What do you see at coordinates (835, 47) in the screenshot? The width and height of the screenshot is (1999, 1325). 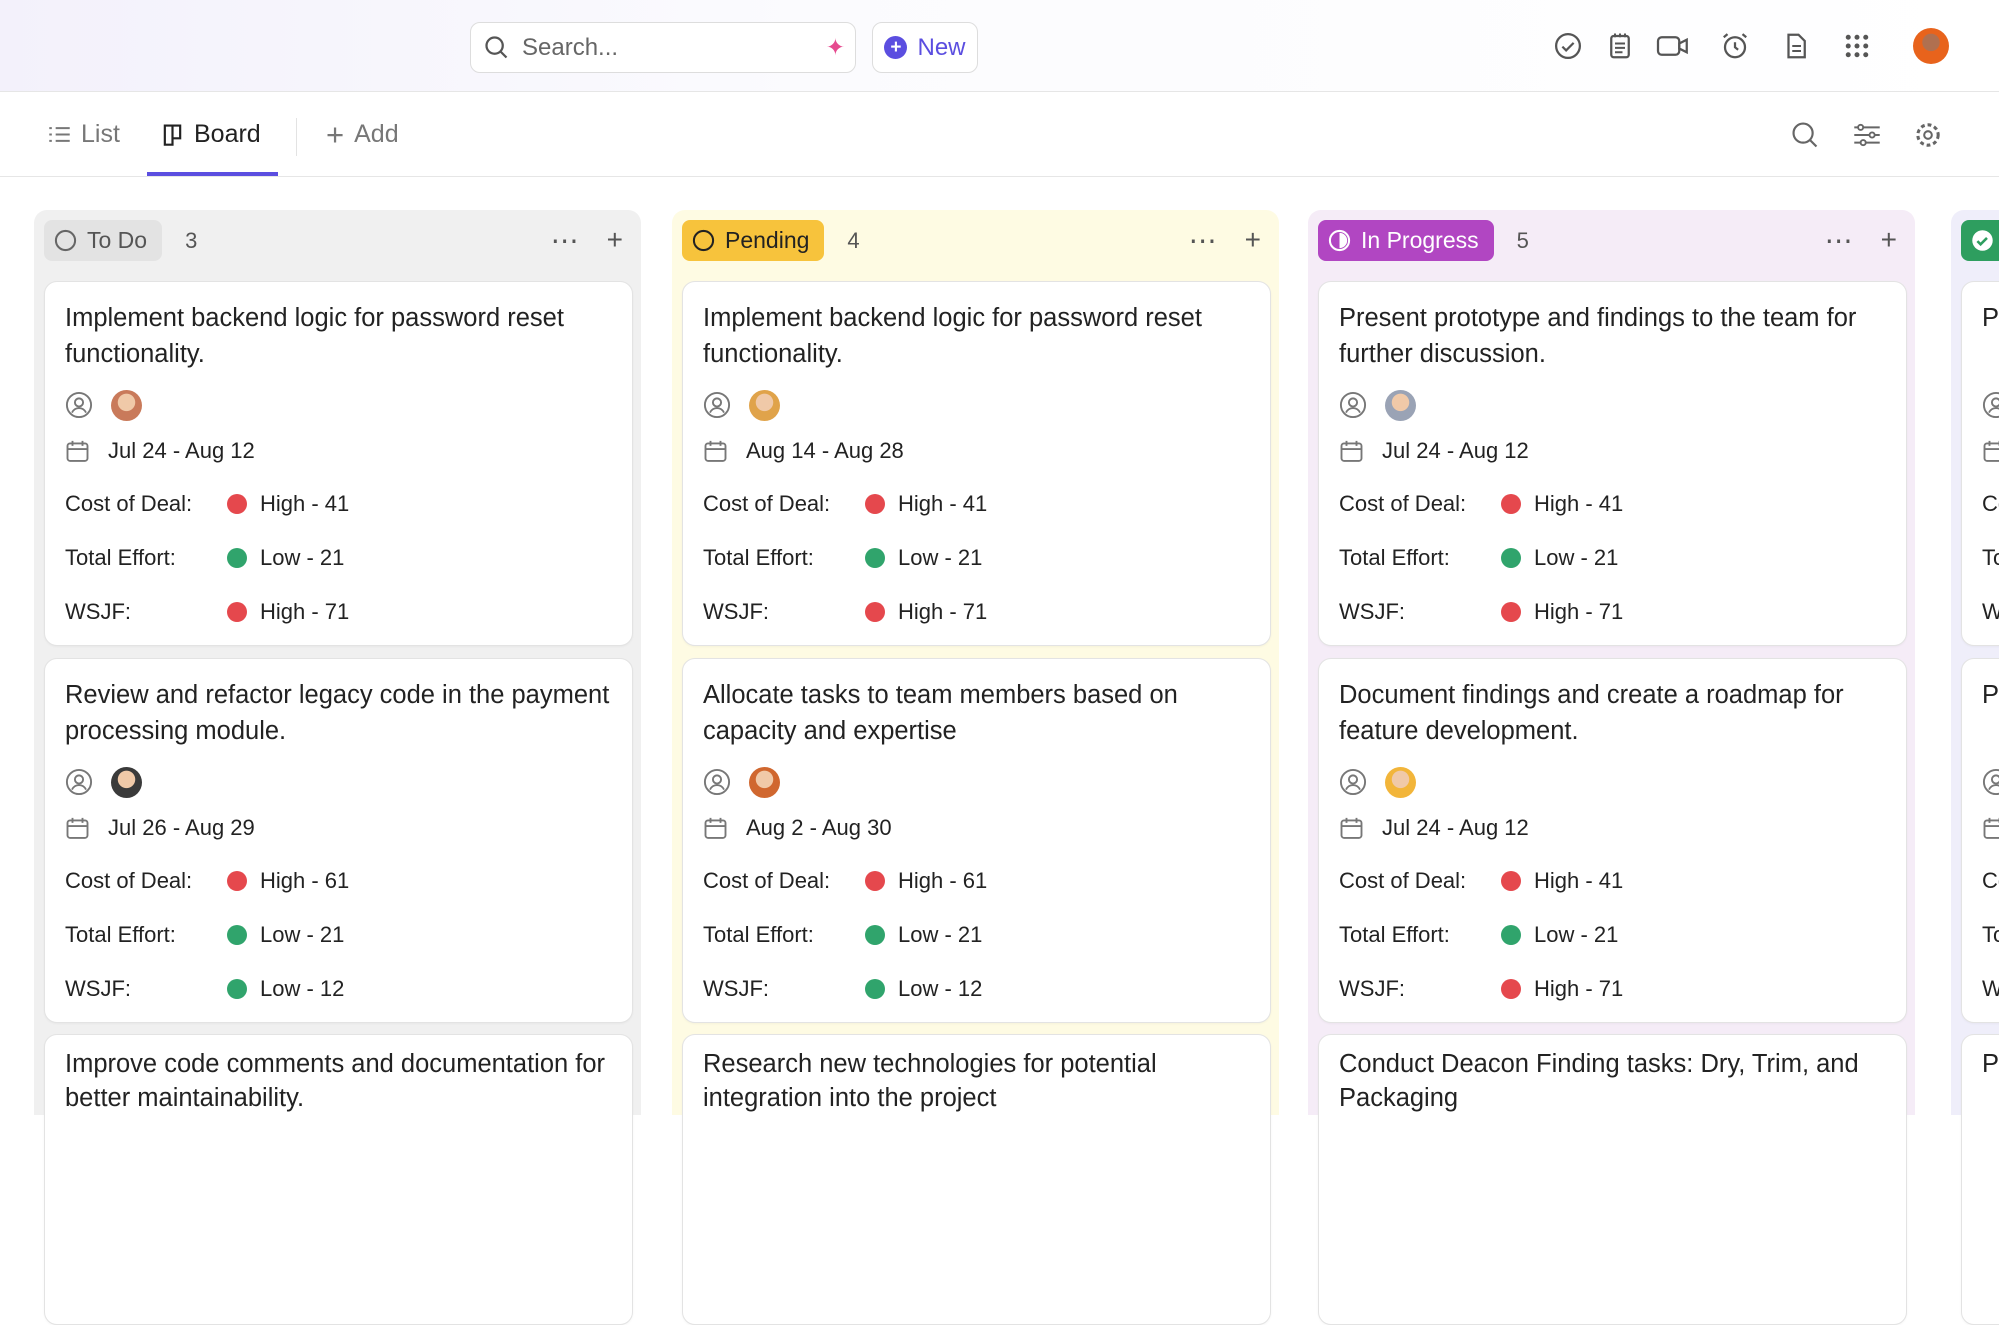 I see `ai-sparkle-icon: ✦` at bounding box center [835, 47].